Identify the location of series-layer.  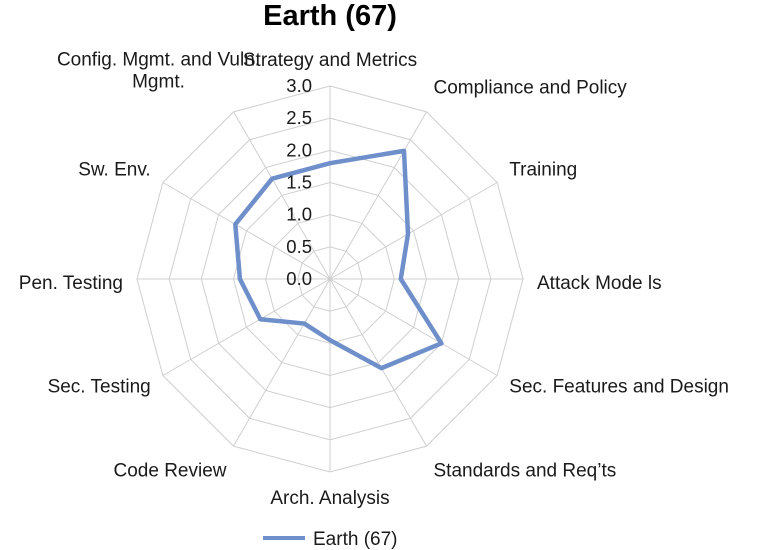
(338, 259).